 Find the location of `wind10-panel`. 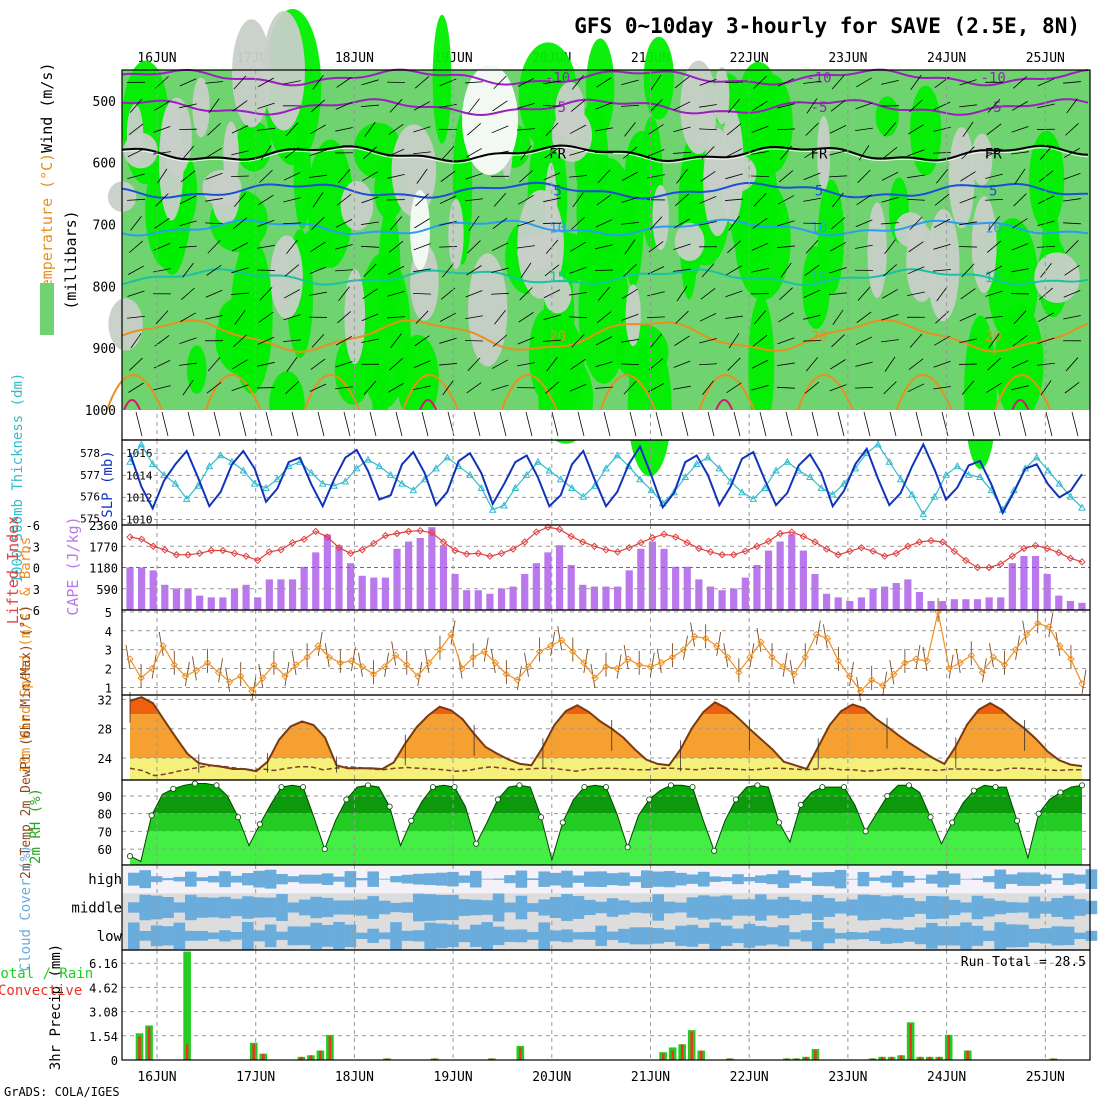

wind10-panel is located at coordinates (606, 649).